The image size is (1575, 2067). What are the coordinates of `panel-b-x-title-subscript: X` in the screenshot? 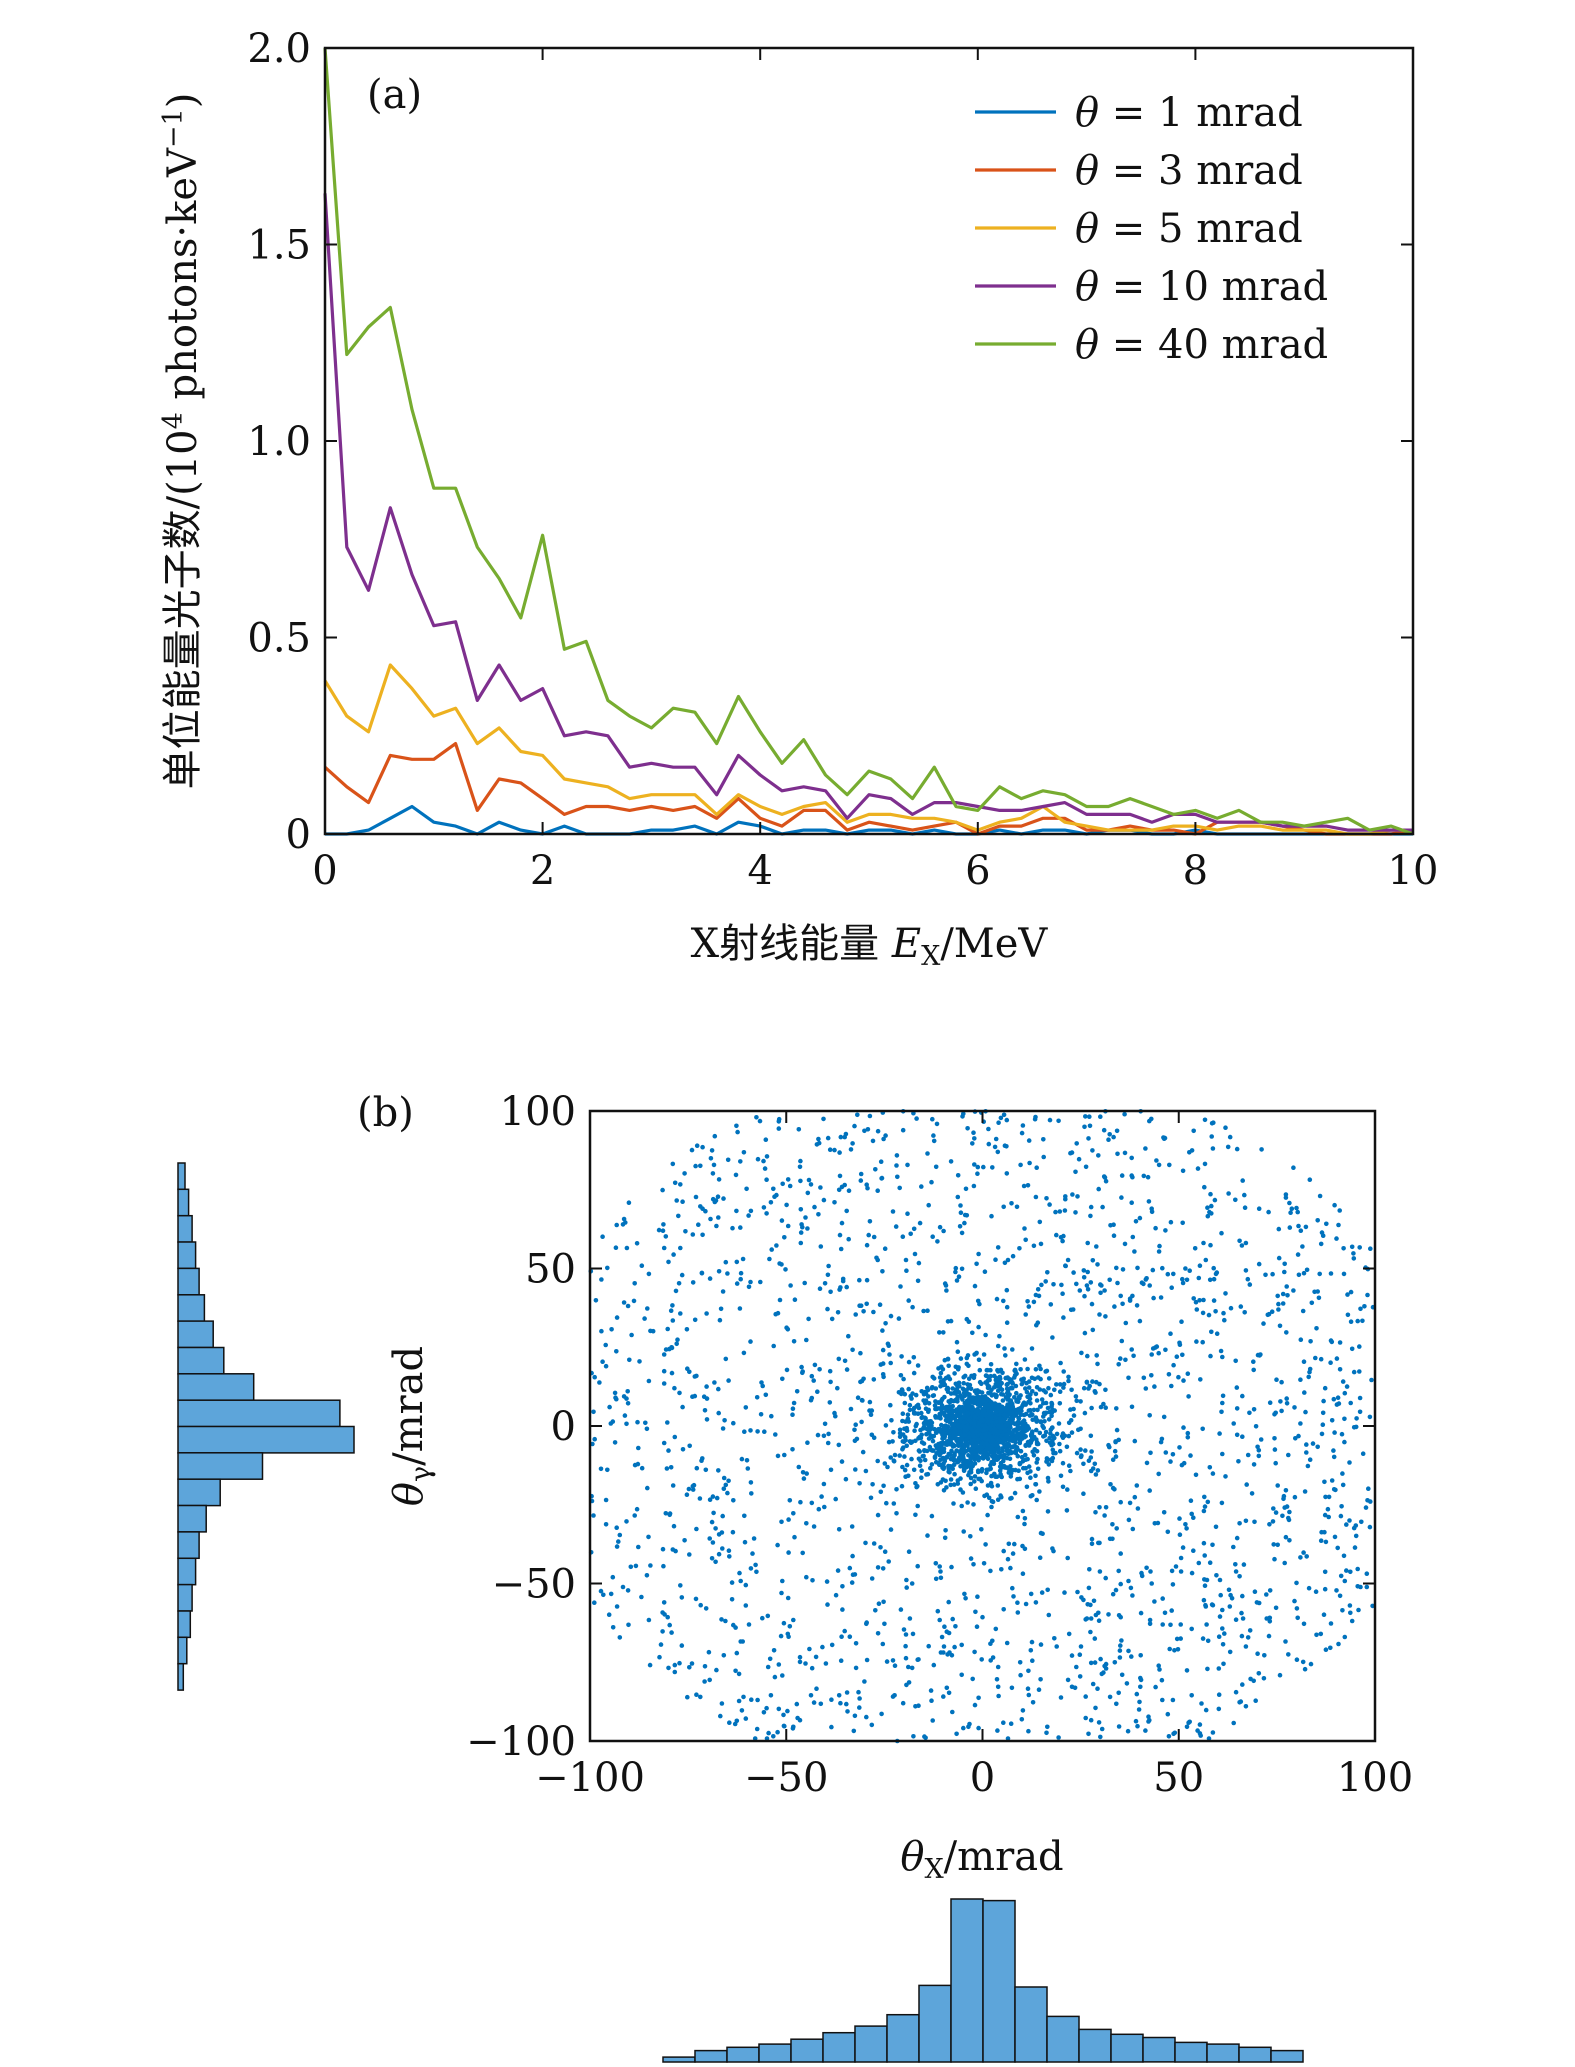 It's located at (934, 1869).